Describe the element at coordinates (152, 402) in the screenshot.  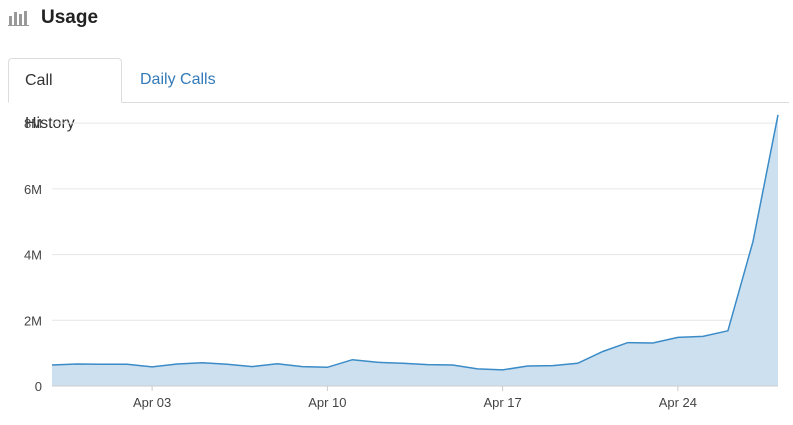
I see `x-tick-label: Apr 03` at that location.